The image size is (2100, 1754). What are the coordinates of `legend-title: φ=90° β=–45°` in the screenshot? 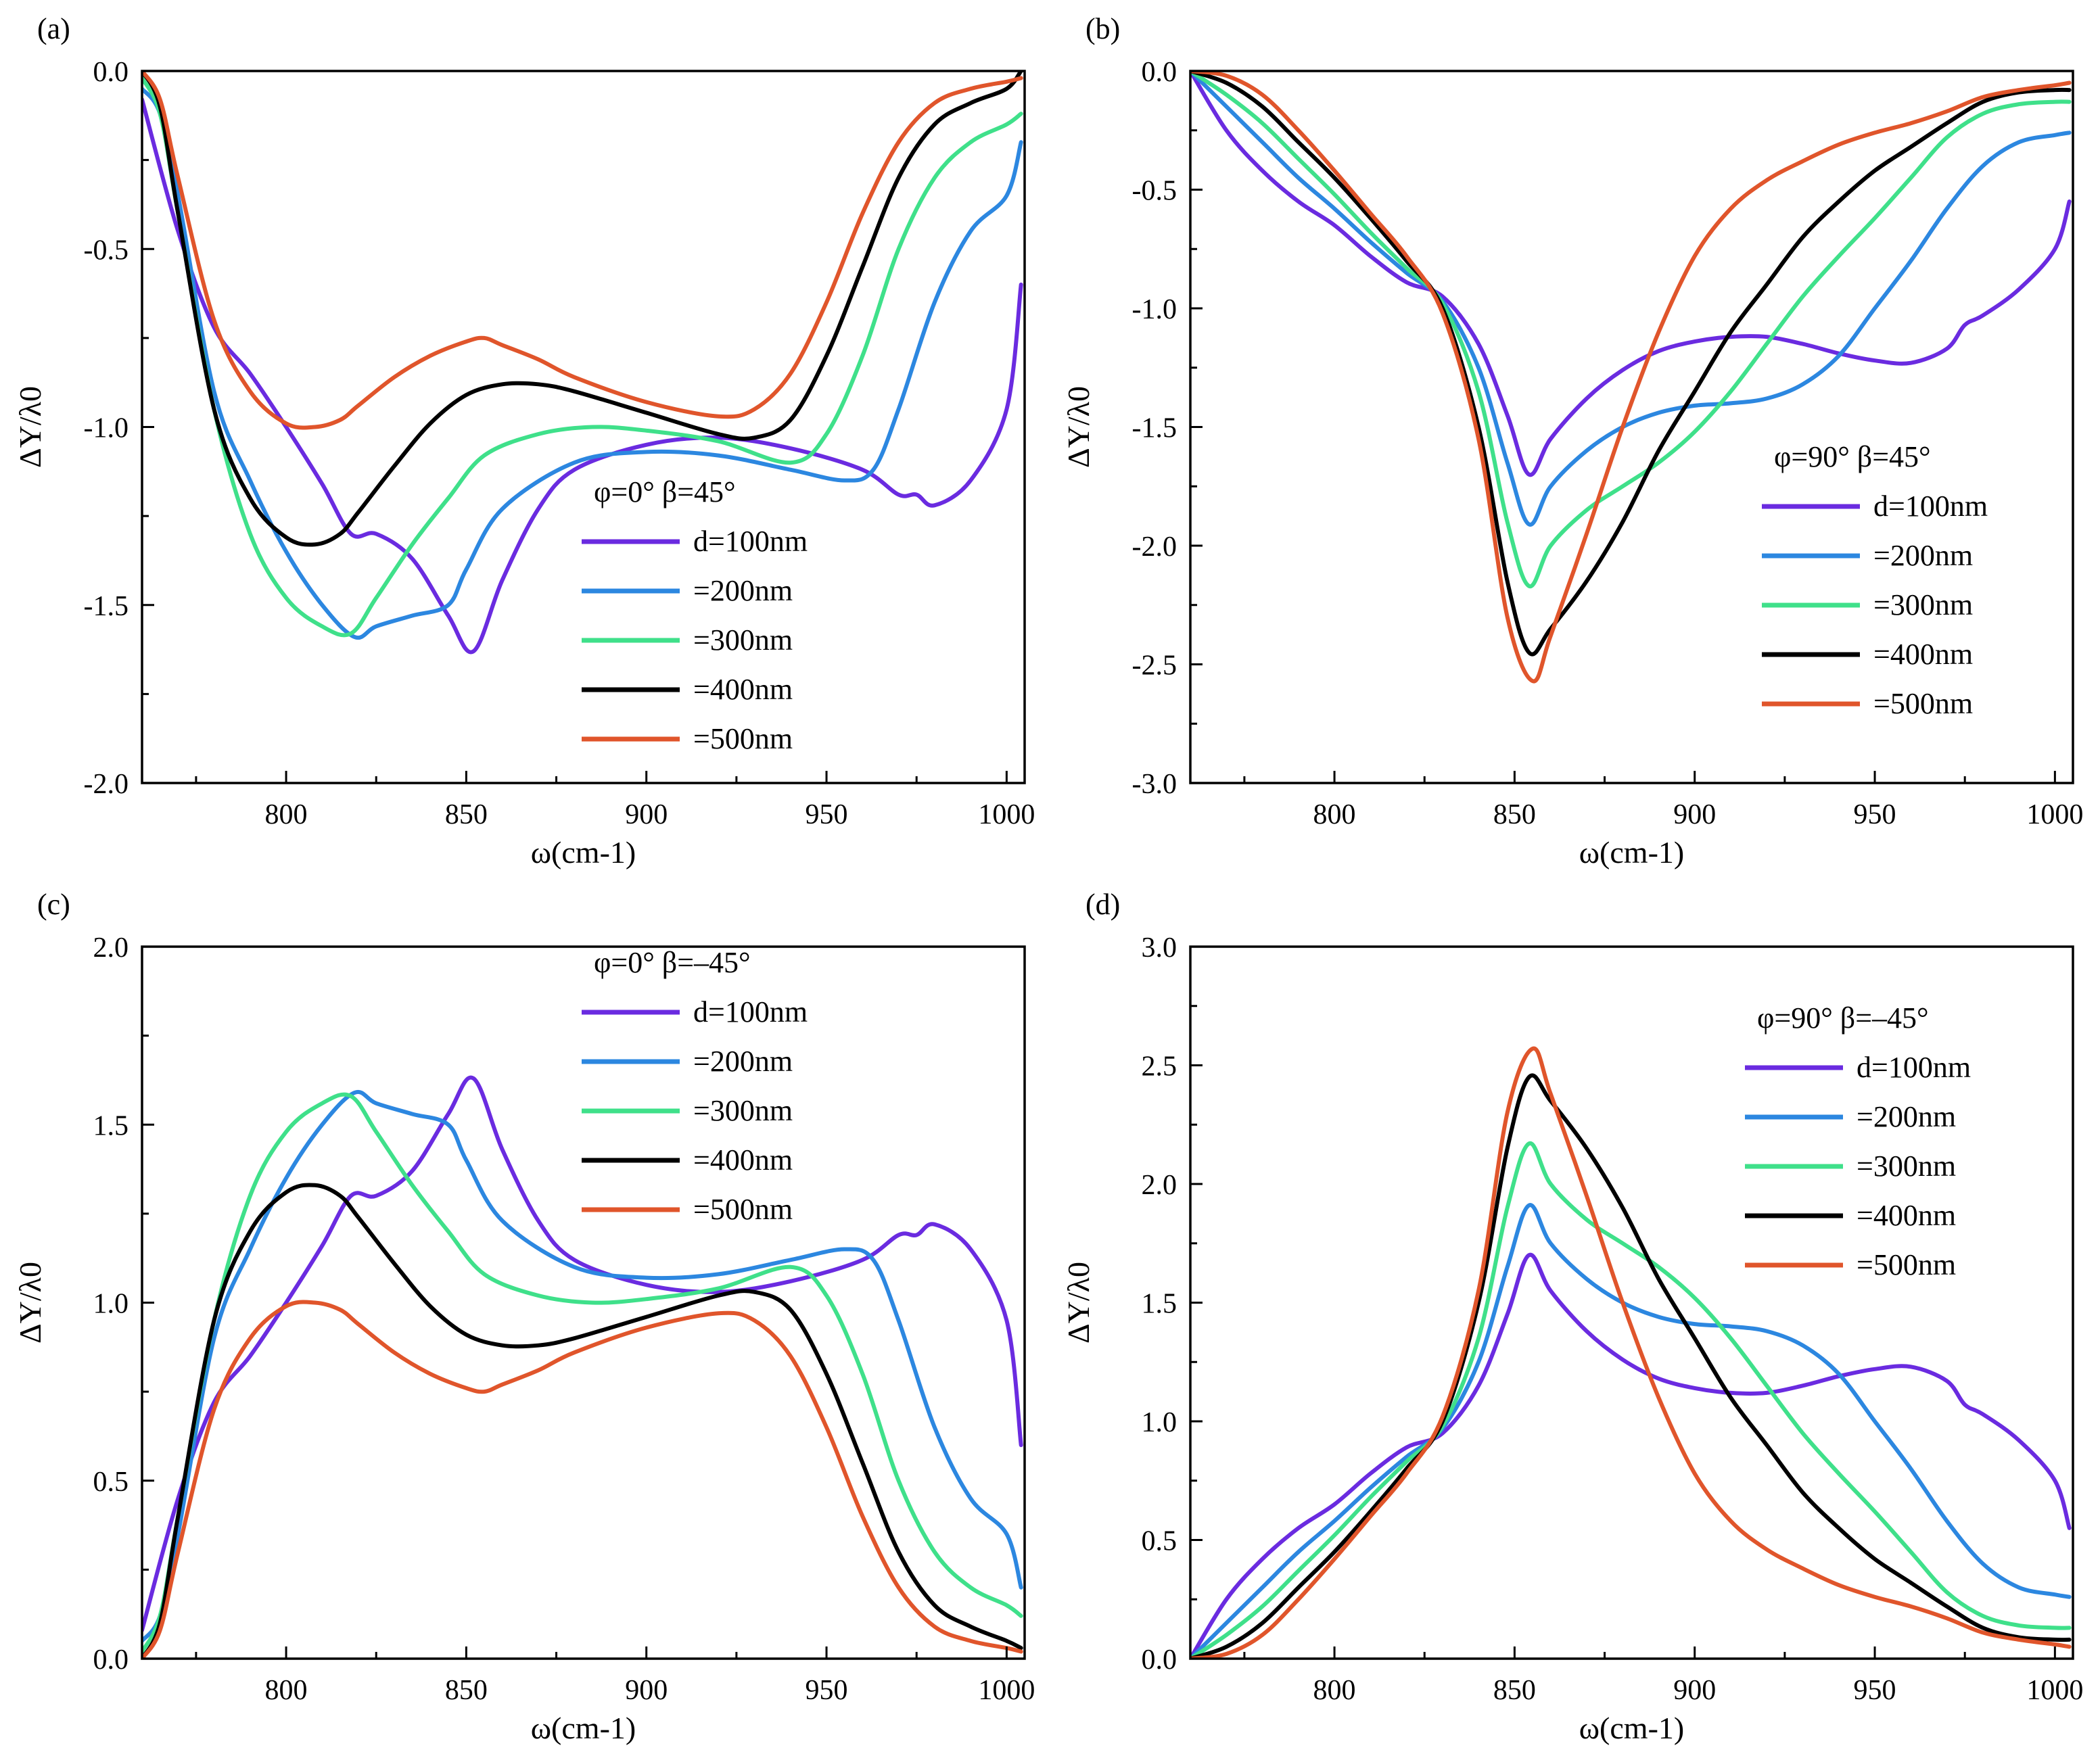 It's located at (1843, 1018).